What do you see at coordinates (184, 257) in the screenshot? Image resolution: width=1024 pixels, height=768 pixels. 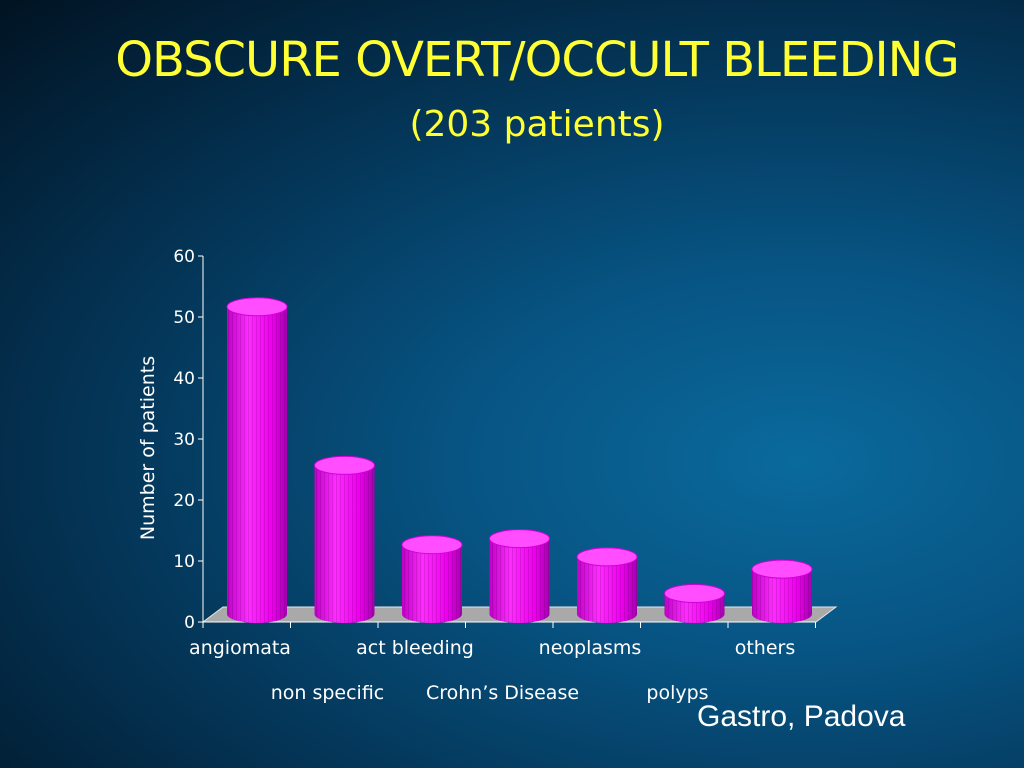 I see `y-tick-label: 60` at bounding box center [184, 257].